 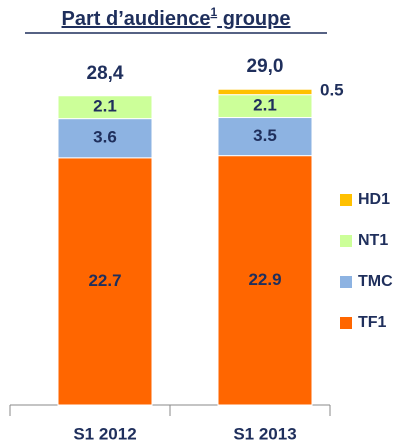 What do you see at coordinates (373, 240) in the screenshot?
I see `legend-label: NT1` at bounding box center [373, 240].